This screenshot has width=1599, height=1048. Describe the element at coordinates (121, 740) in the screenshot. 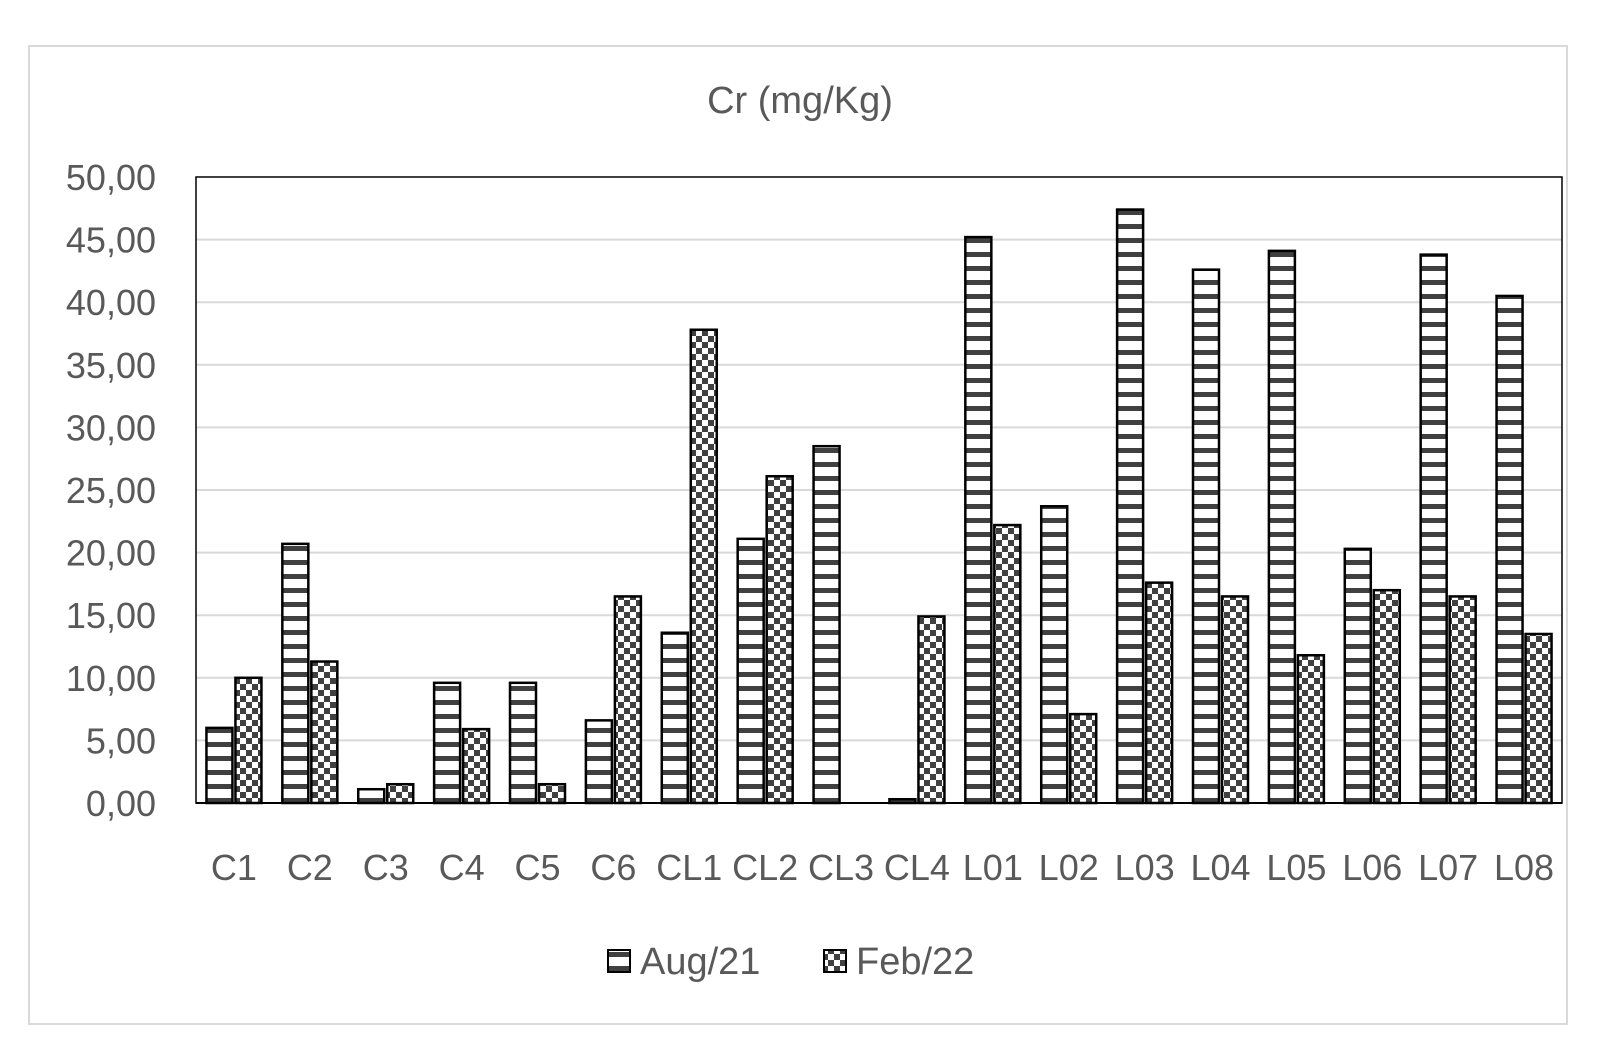

I see `y-tick-label: 5,00` at that location.